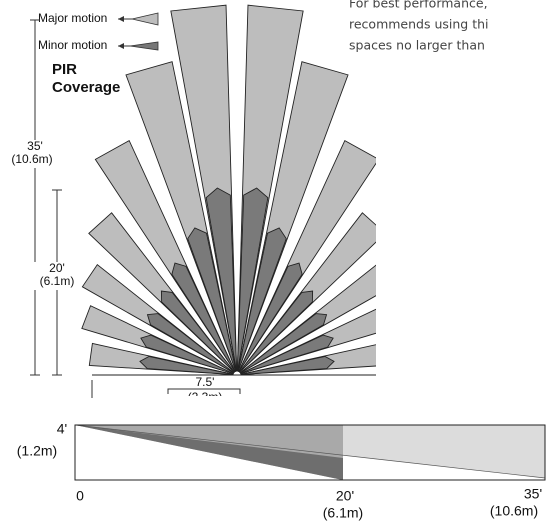 The image size is (547, 527). What do you see at coordinates (72, 45) in the screenshot?
I see `legend-label: Minor motion` at bounding box center [72, 45].